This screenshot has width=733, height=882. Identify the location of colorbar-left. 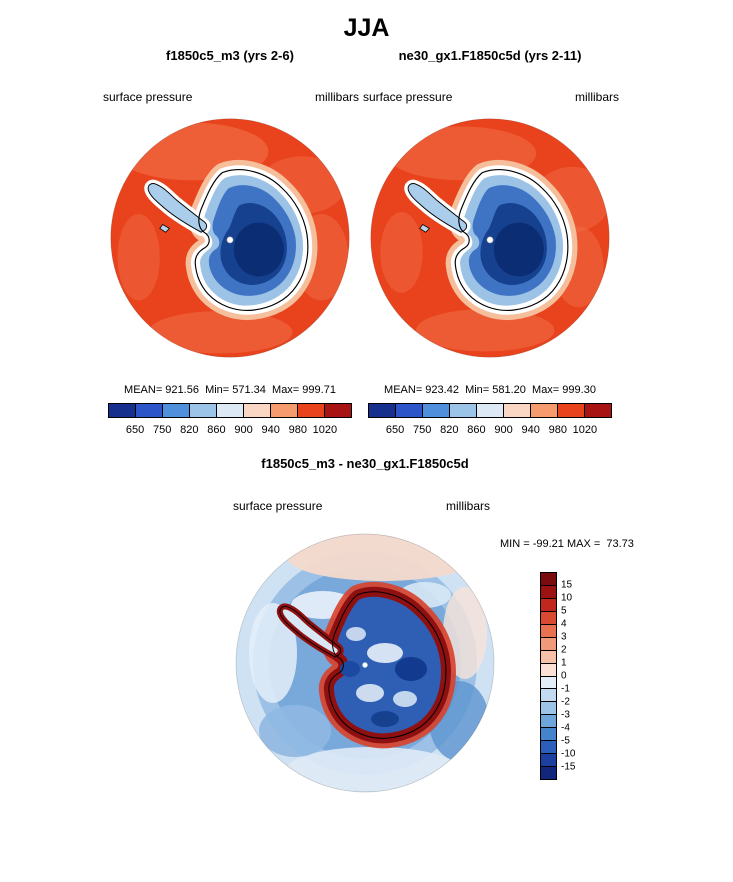
(230, 410).